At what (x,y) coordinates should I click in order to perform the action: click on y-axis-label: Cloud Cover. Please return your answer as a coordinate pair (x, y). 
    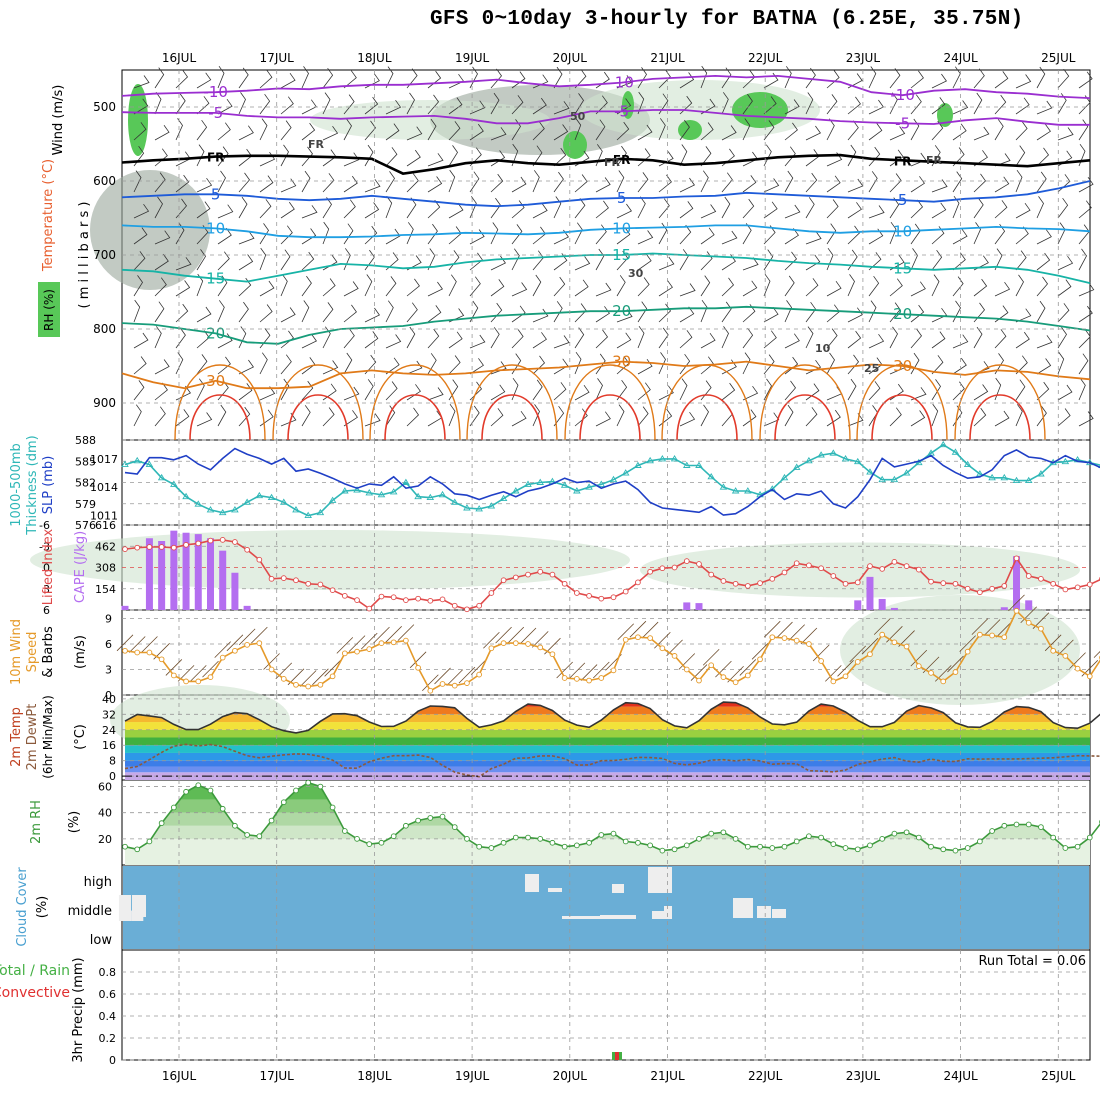
    Looking at the image, I should click on (22, 907).